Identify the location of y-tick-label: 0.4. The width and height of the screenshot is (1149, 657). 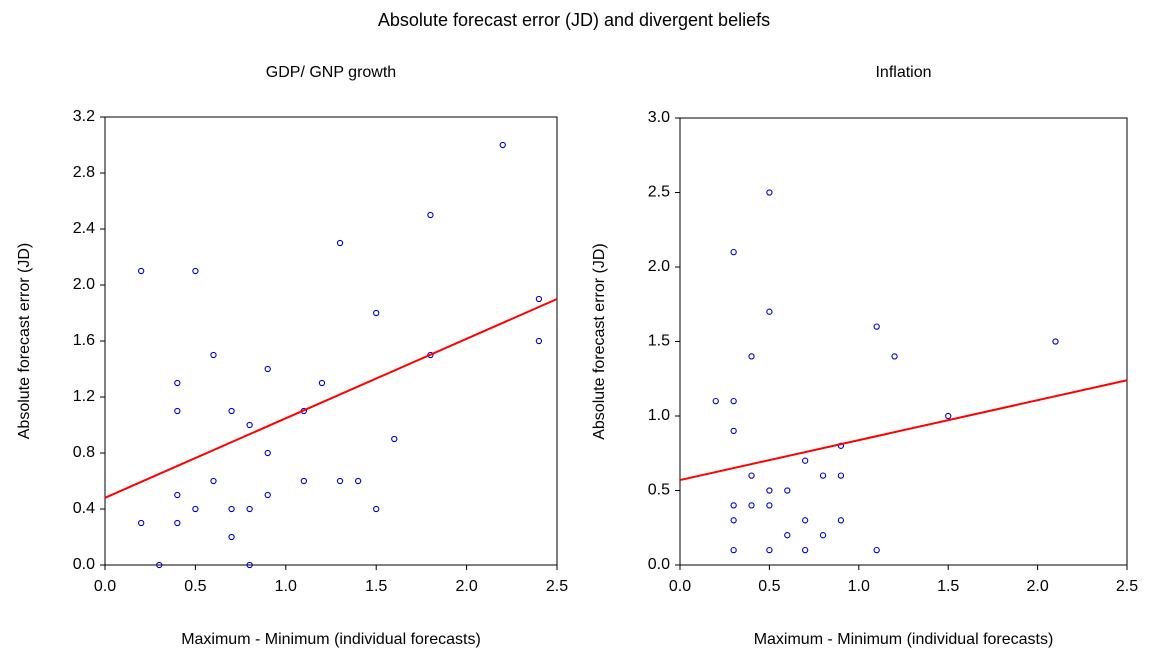
(84, 508).